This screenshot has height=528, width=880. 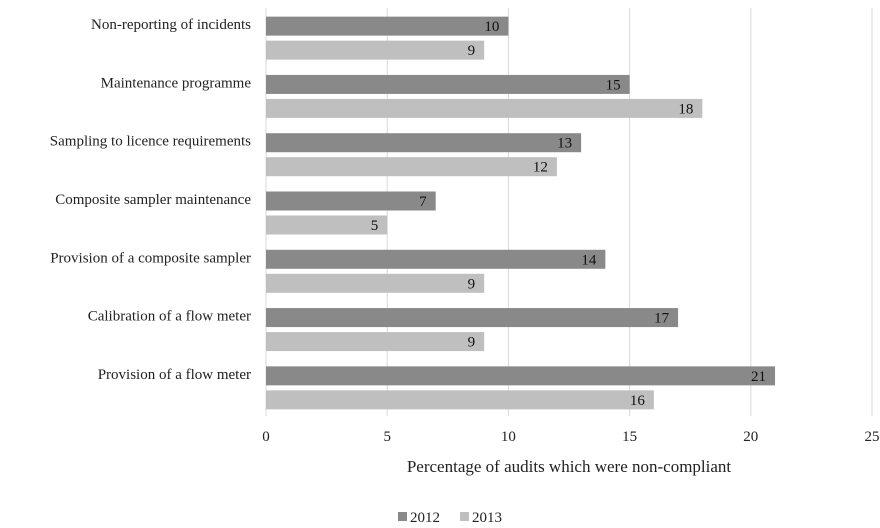 What do you see at coordinates (750, 437) in the screenshot?
I see `x-tick-label: 20` at bounding box center [750, 437].